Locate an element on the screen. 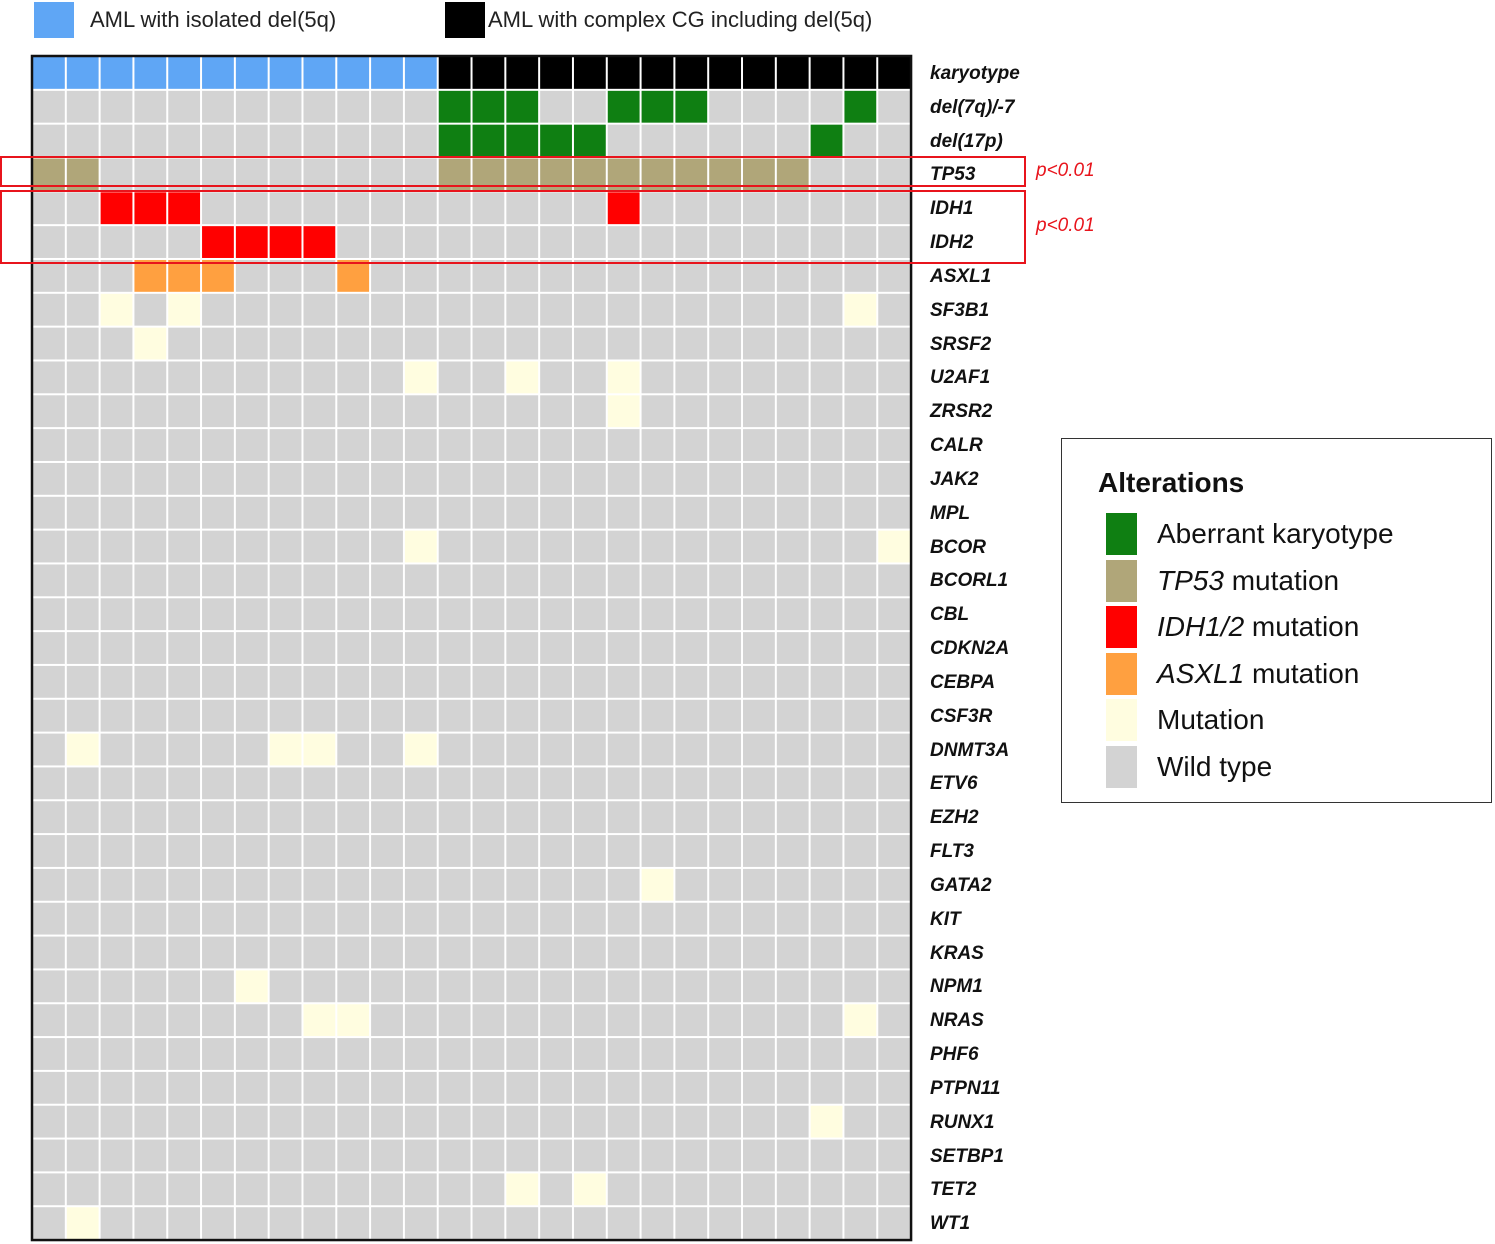 This screenshot has width=1495, height=1244. cell-asxl1-23-wild-type is located at coordinates (792, 275).